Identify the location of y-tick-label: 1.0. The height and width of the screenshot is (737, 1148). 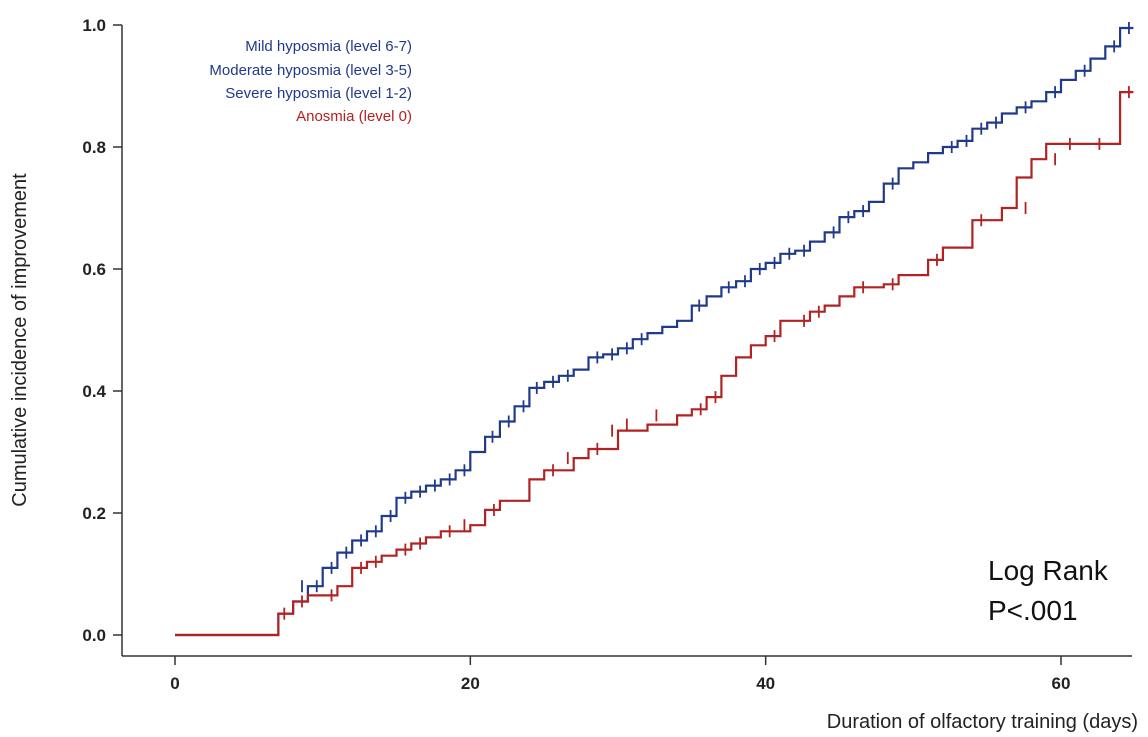
(94, 25).